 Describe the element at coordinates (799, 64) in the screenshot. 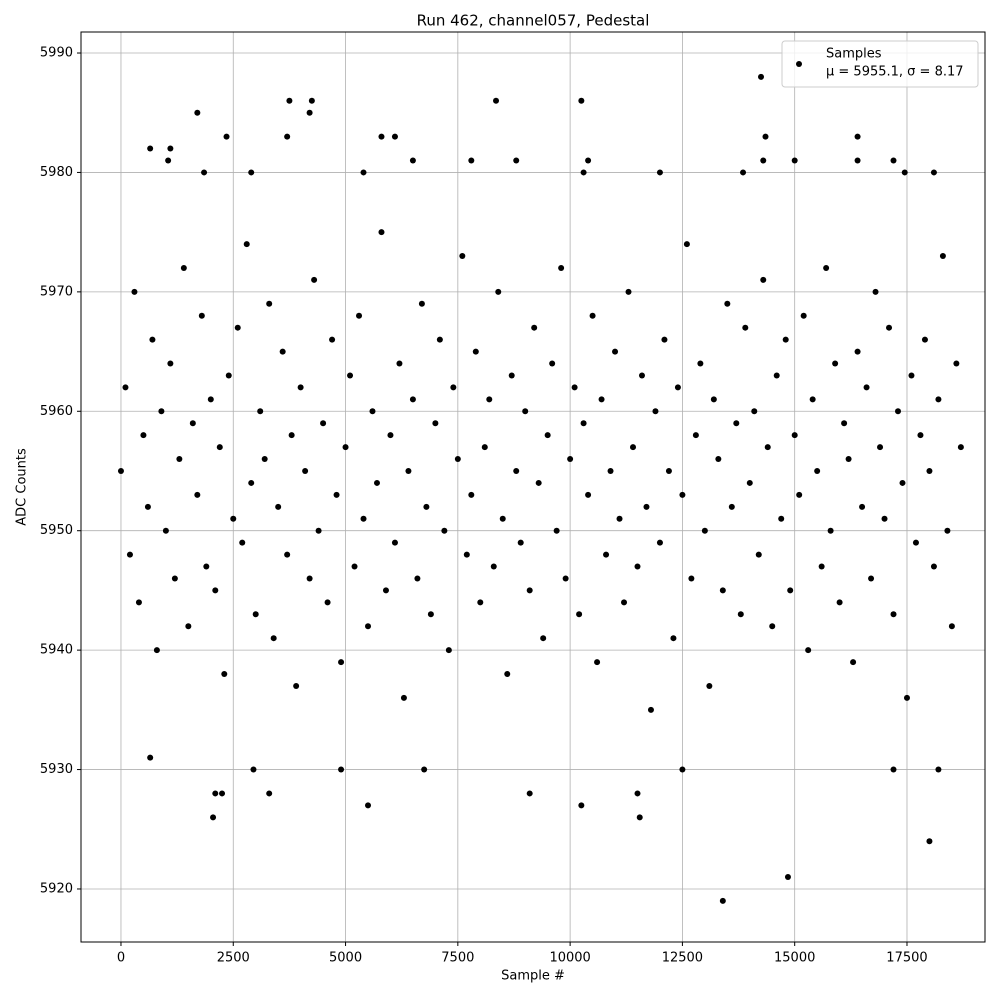

I see `legend-marker` at that location.